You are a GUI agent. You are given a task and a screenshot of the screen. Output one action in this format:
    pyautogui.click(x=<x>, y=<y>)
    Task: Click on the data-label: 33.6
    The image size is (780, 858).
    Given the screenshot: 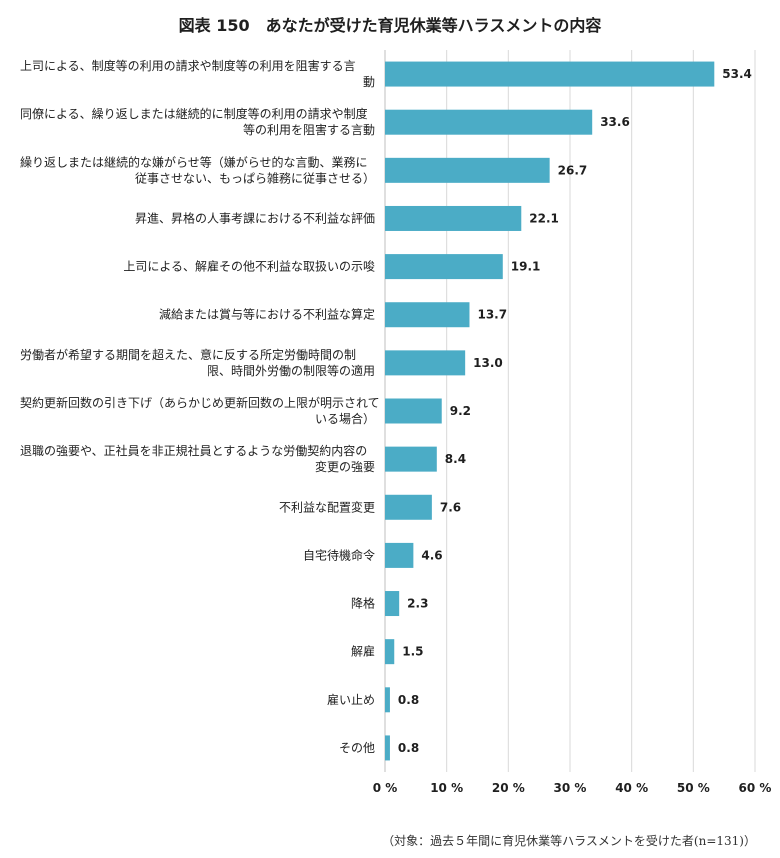 What is the action you would take?
    pyautogui.click(x=615, y=122)
    